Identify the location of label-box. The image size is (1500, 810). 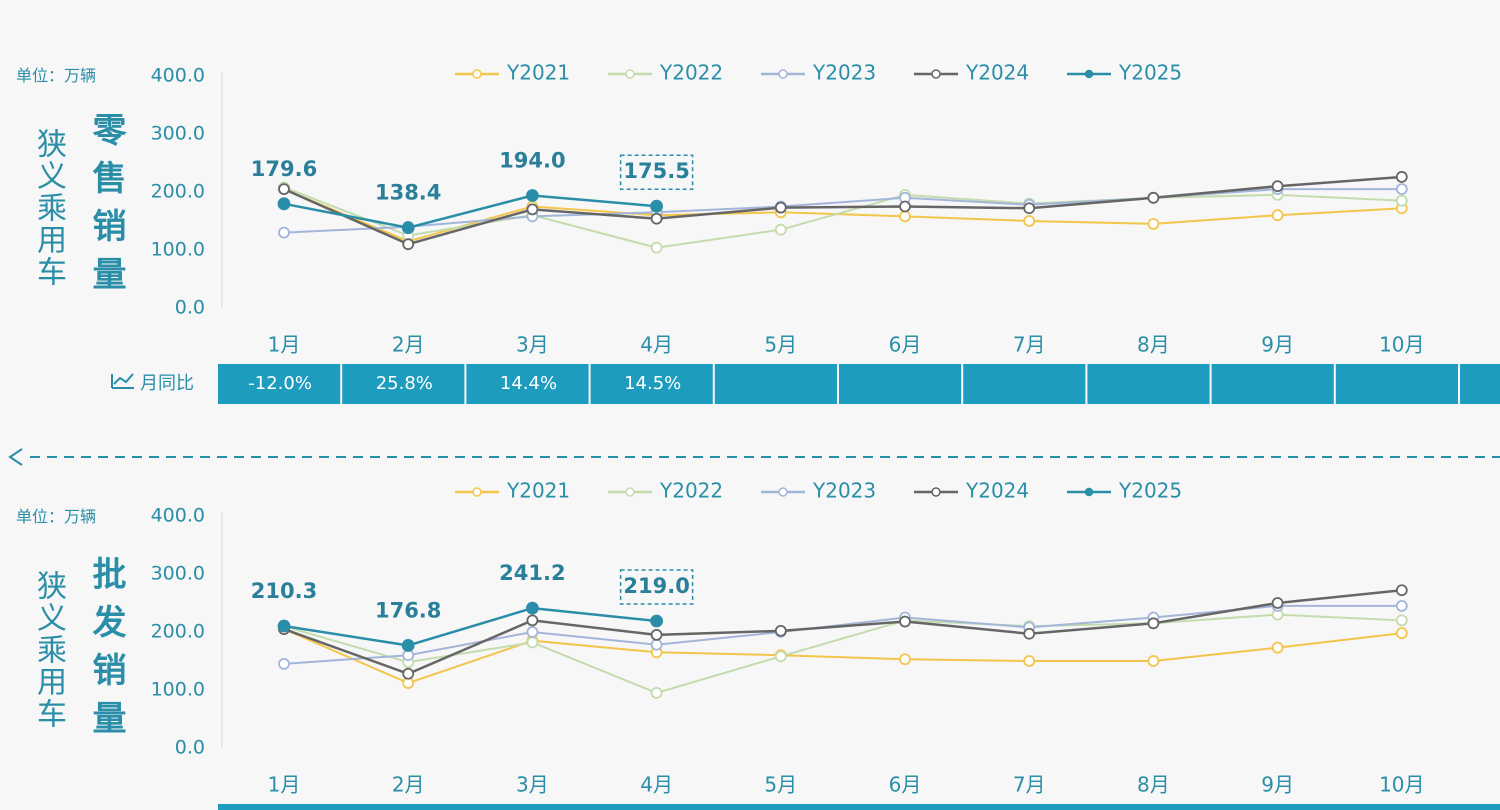
(656, 587).